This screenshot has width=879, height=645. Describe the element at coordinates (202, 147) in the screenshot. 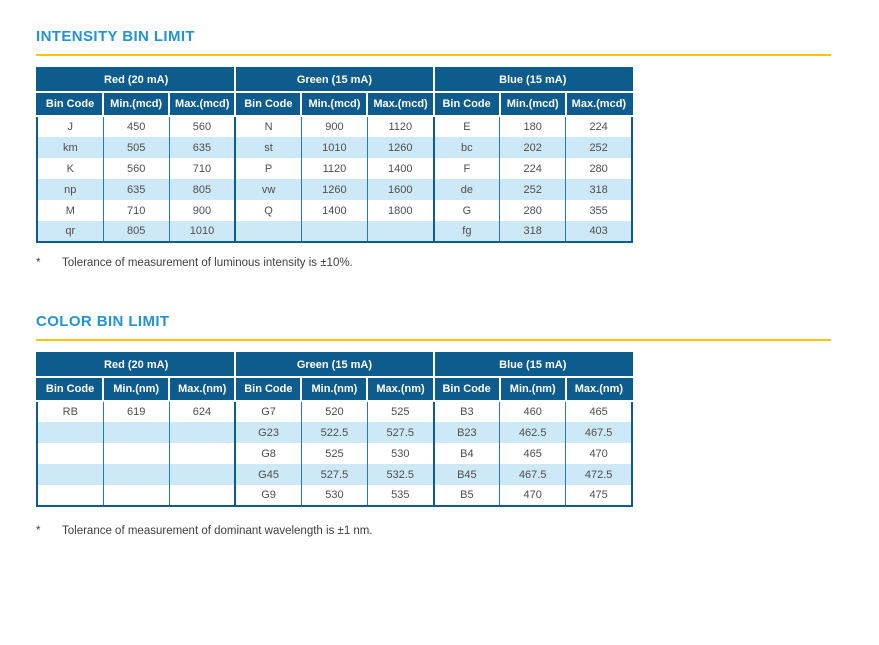

I see `table-cell: 635` at that location.